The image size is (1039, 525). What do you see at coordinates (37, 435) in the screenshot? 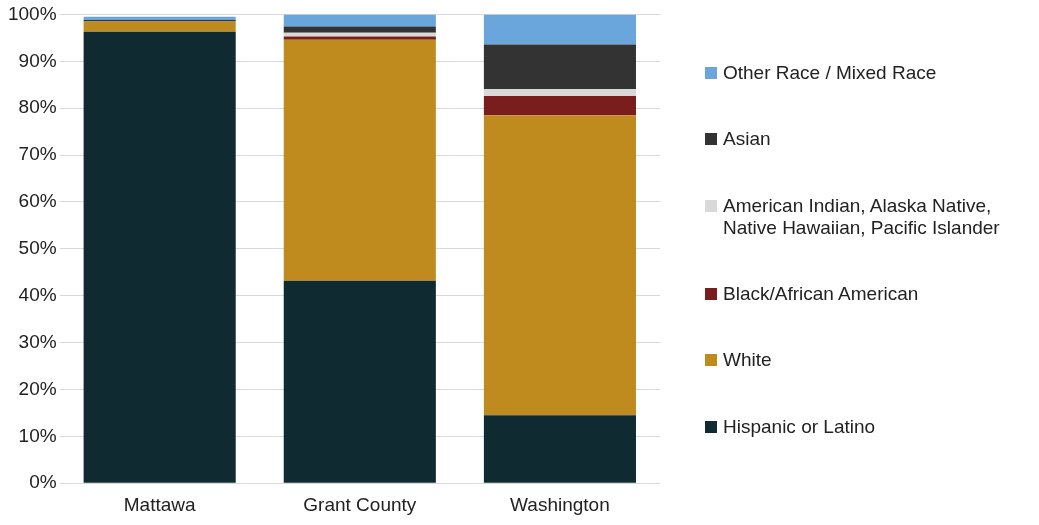
I see `y-tick-label: 10%` at bounding box center [37, 435].